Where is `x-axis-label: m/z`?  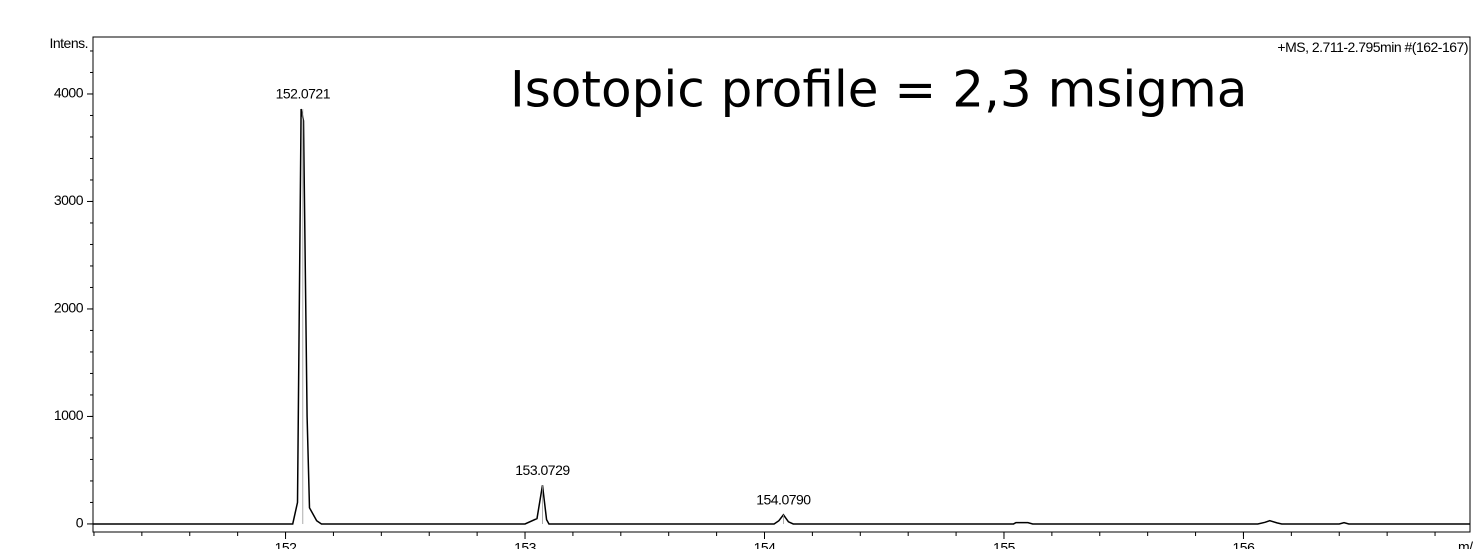
x-axis-label: m/z is located at coordinates (1465, 543).